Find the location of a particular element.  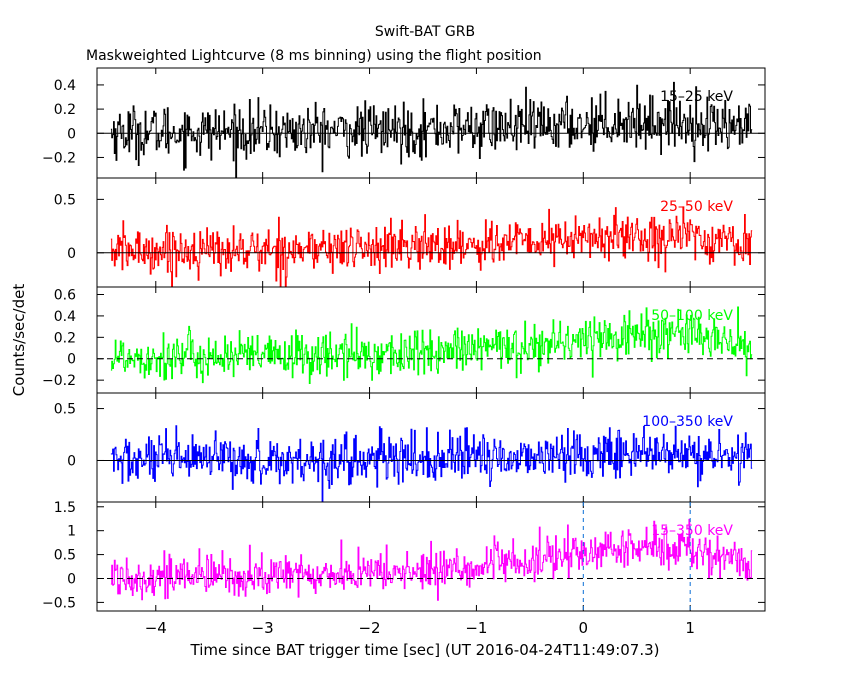

x-tick-label-5: 1 is located at coordinates (690, 628).